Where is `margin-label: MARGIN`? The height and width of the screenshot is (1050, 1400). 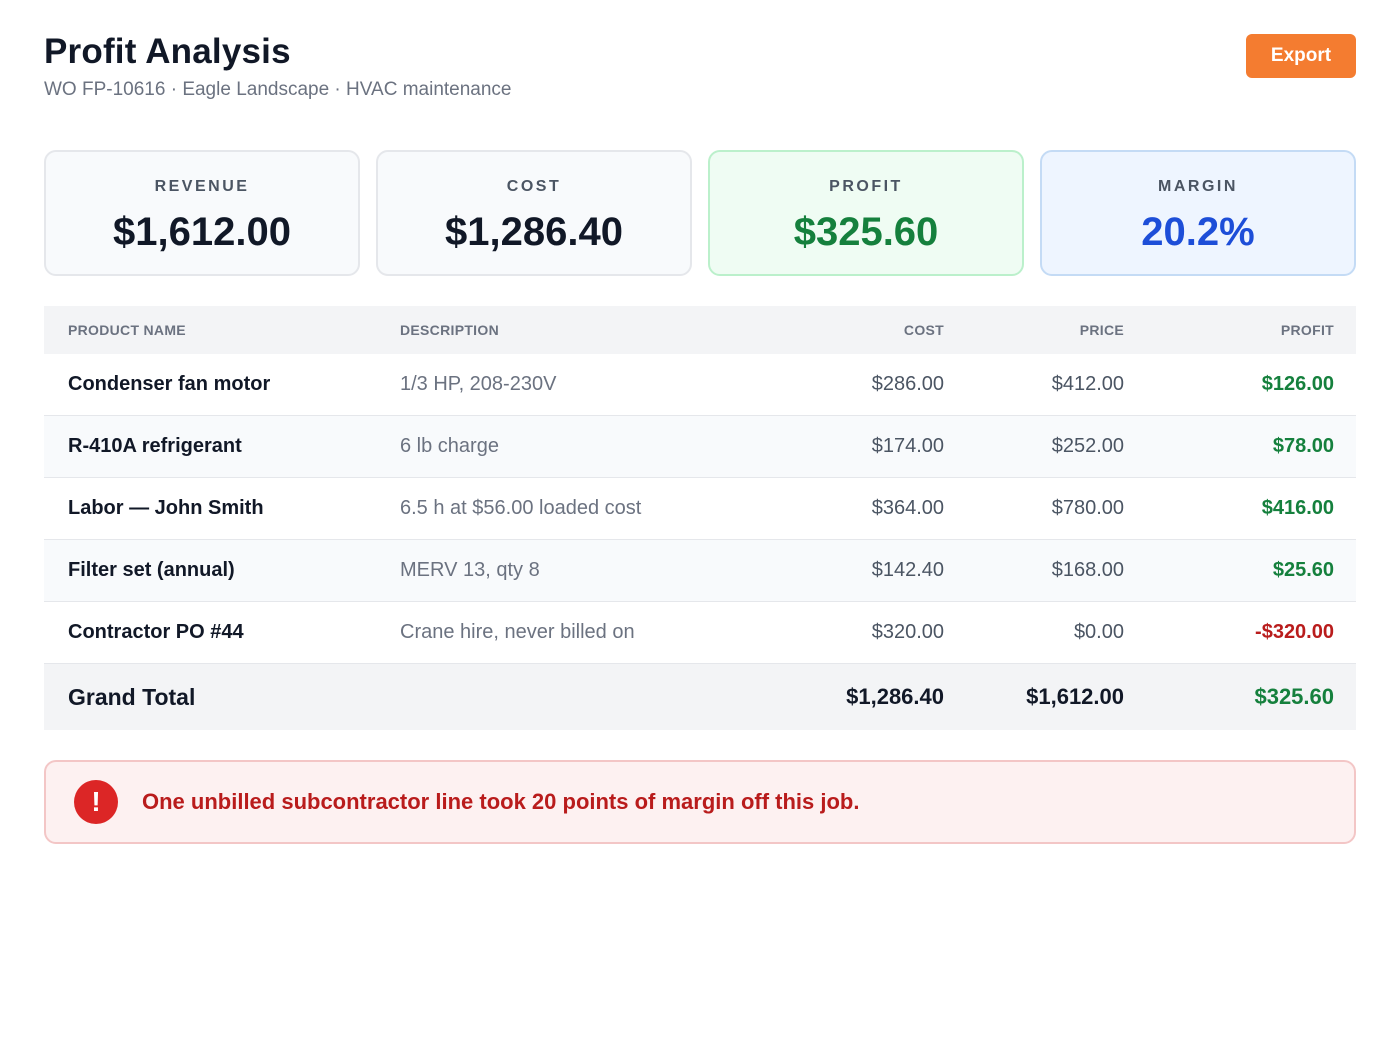
margin-label: MARGIN is located at coordinates (1198, 186).